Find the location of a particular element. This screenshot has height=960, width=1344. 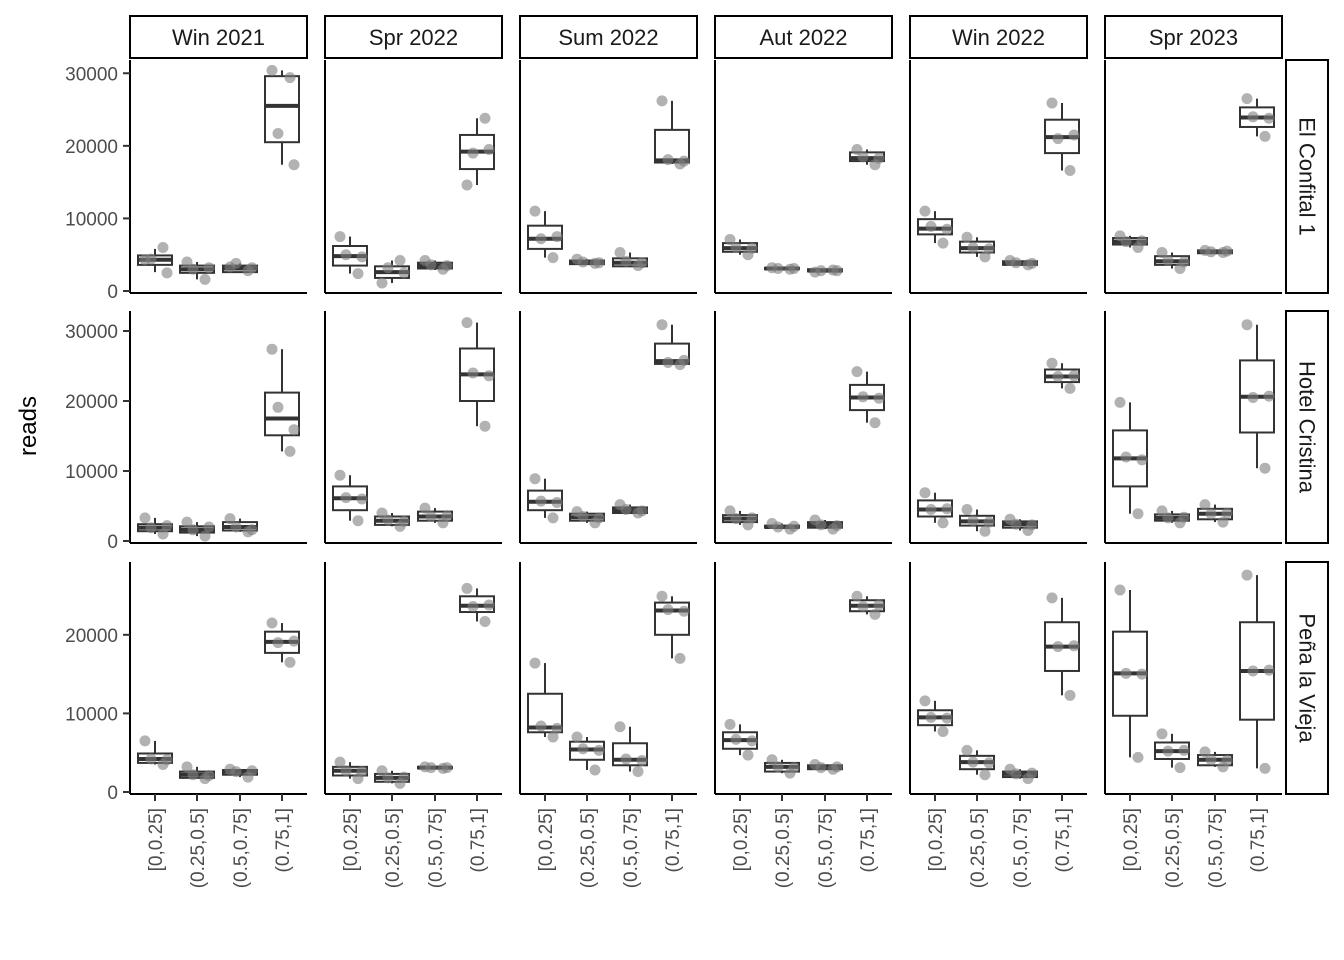

x-tick-label: [0,0.25] is located at coordinates (351, 839).